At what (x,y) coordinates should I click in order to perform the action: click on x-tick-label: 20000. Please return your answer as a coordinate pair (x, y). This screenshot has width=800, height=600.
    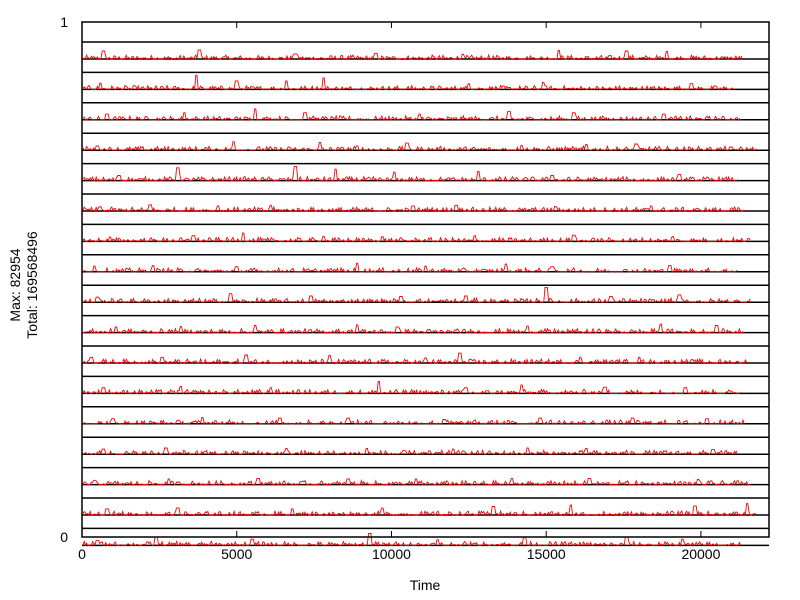
    Looking at the image, I should click on (700, 554).